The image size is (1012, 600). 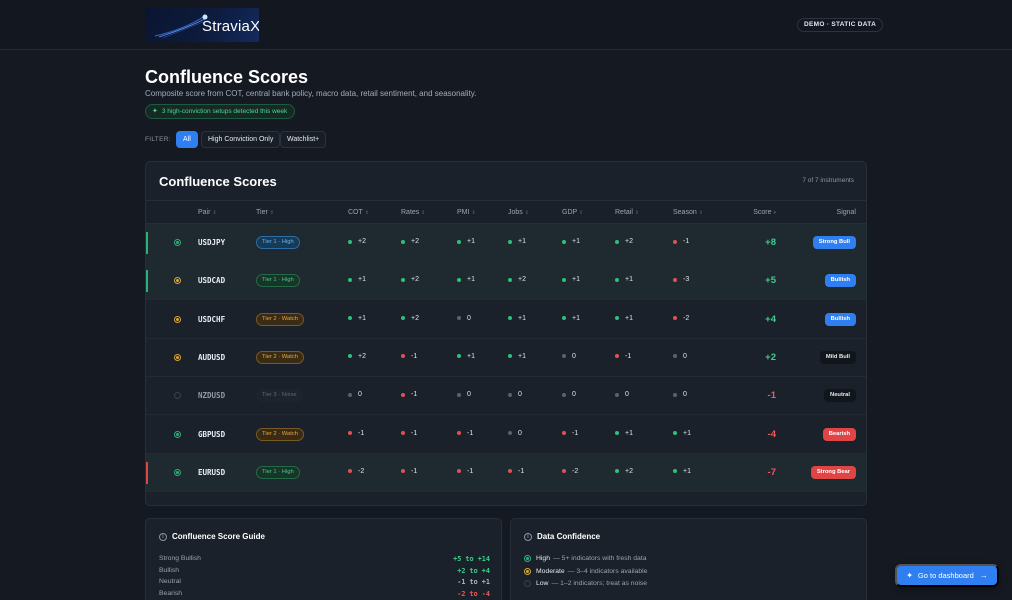 What do you see at coordinates (983, 575) in the screenshot?
I see `arrow-right-icon: →` at bounding box center [983, 575].